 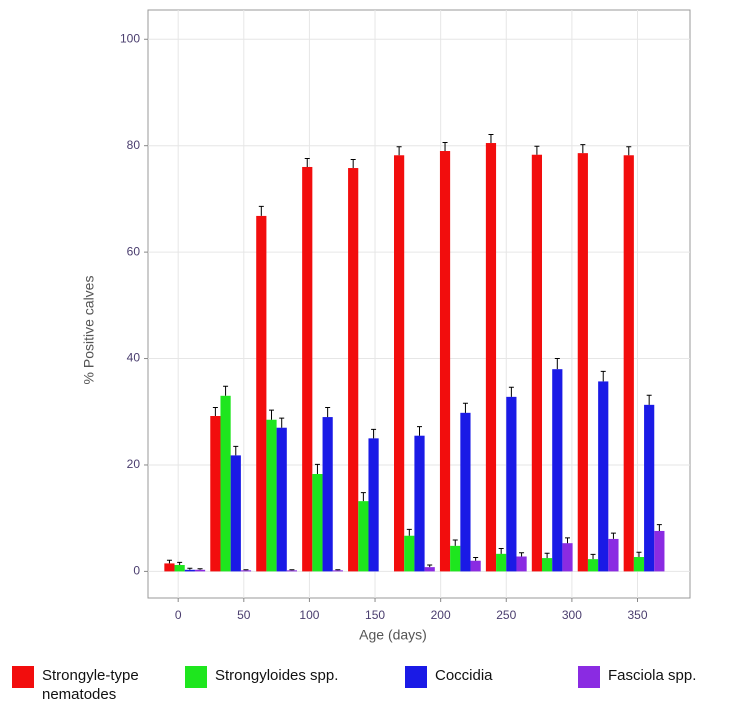 I want to click on legend-item: Strongyloides spp., so click(x=261, y=677).